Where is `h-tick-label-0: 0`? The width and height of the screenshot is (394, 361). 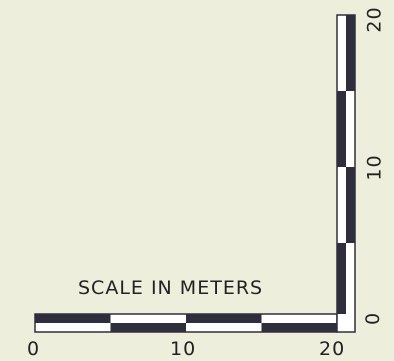
h-tick-label-0: 0 is located at coordinates (34, 349).